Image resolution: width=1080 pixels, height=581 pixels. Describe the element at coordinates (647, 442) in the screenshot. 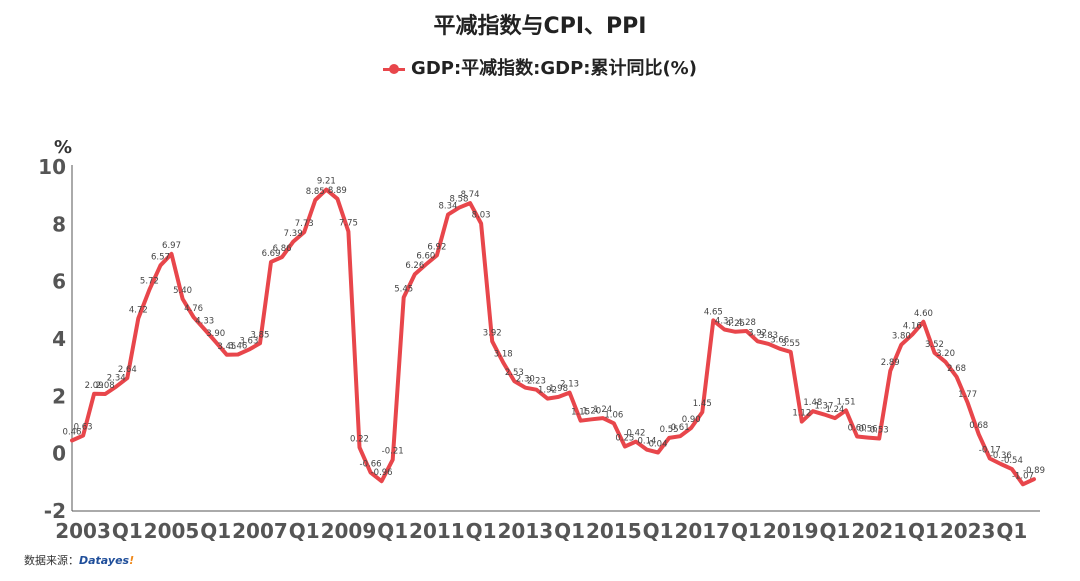

I see `data-label: 0.14` at that location.